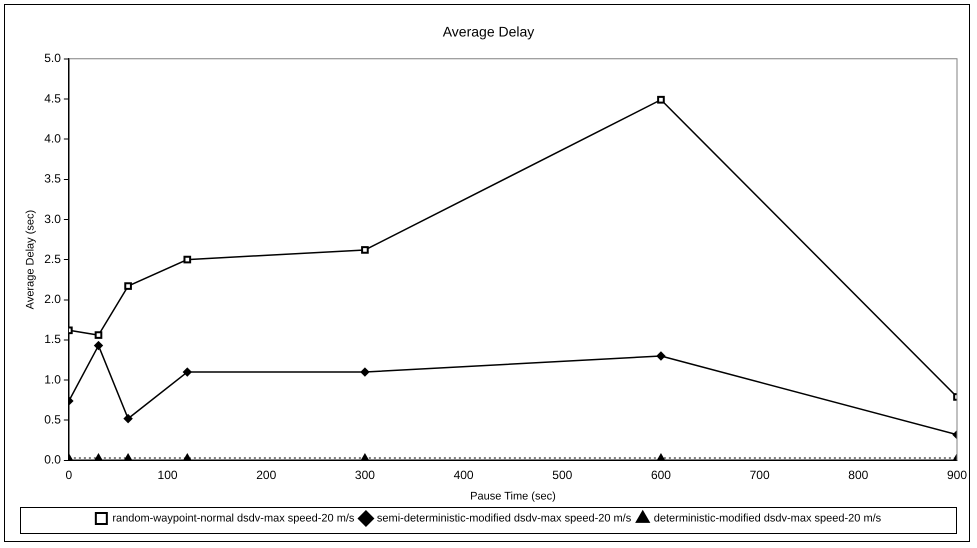 The image size is (977, 548). What do you see at coordinates (53, 299) in the screenshot?
I see `y-tick-label: 2.0` at bounding box center [53, 299].